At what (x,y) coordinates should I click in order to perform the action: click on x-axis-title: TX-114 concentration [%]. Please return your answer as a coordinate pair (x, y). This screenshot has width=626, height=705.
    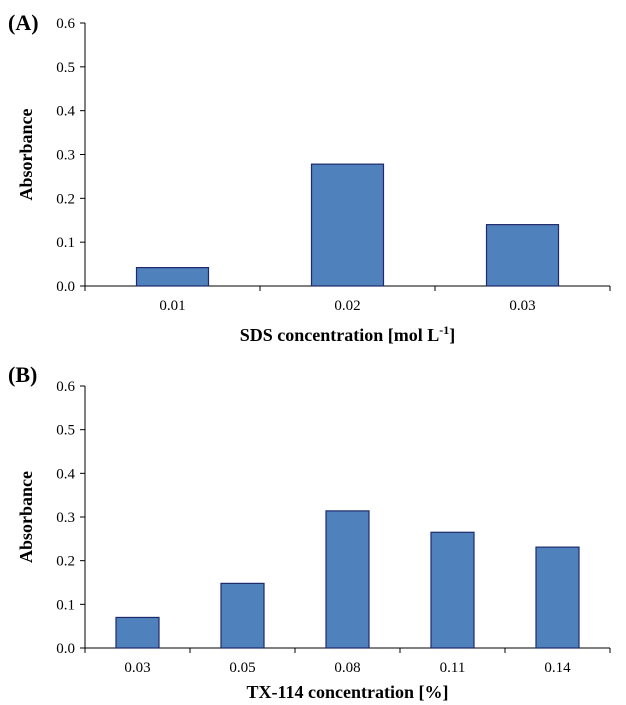
    Looking at the image, I should click on (348, 692).